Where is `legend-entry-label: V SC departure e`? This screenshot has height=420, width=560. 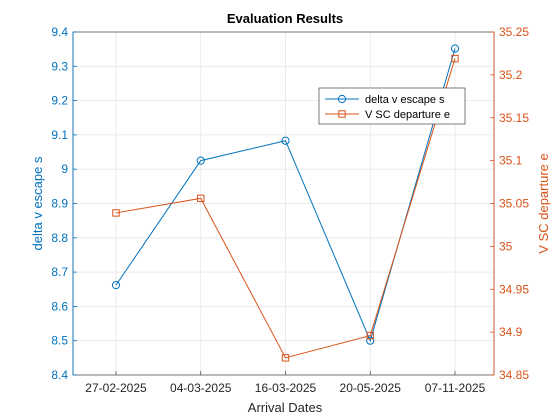 legend-entry-label: V SC departure e is located at coordinates (407, 115).